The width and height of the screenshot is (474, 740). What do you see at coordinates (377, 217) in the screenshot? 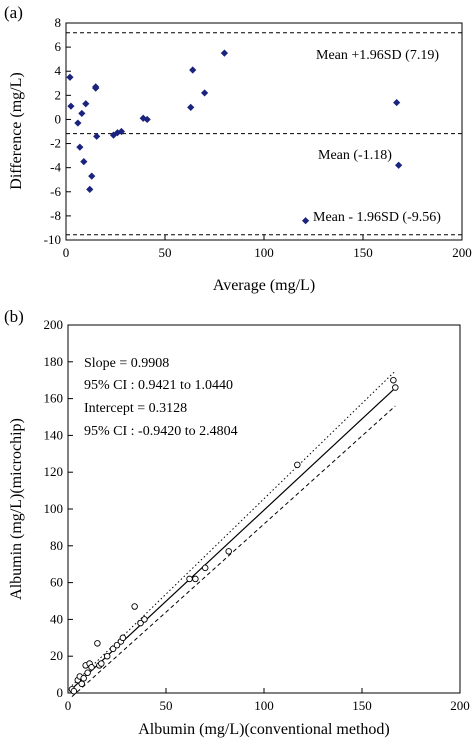
I see `panel-a-lower-limit-label: Mean - 1.96SD (-9.56)` at bounding box center [377, 217].